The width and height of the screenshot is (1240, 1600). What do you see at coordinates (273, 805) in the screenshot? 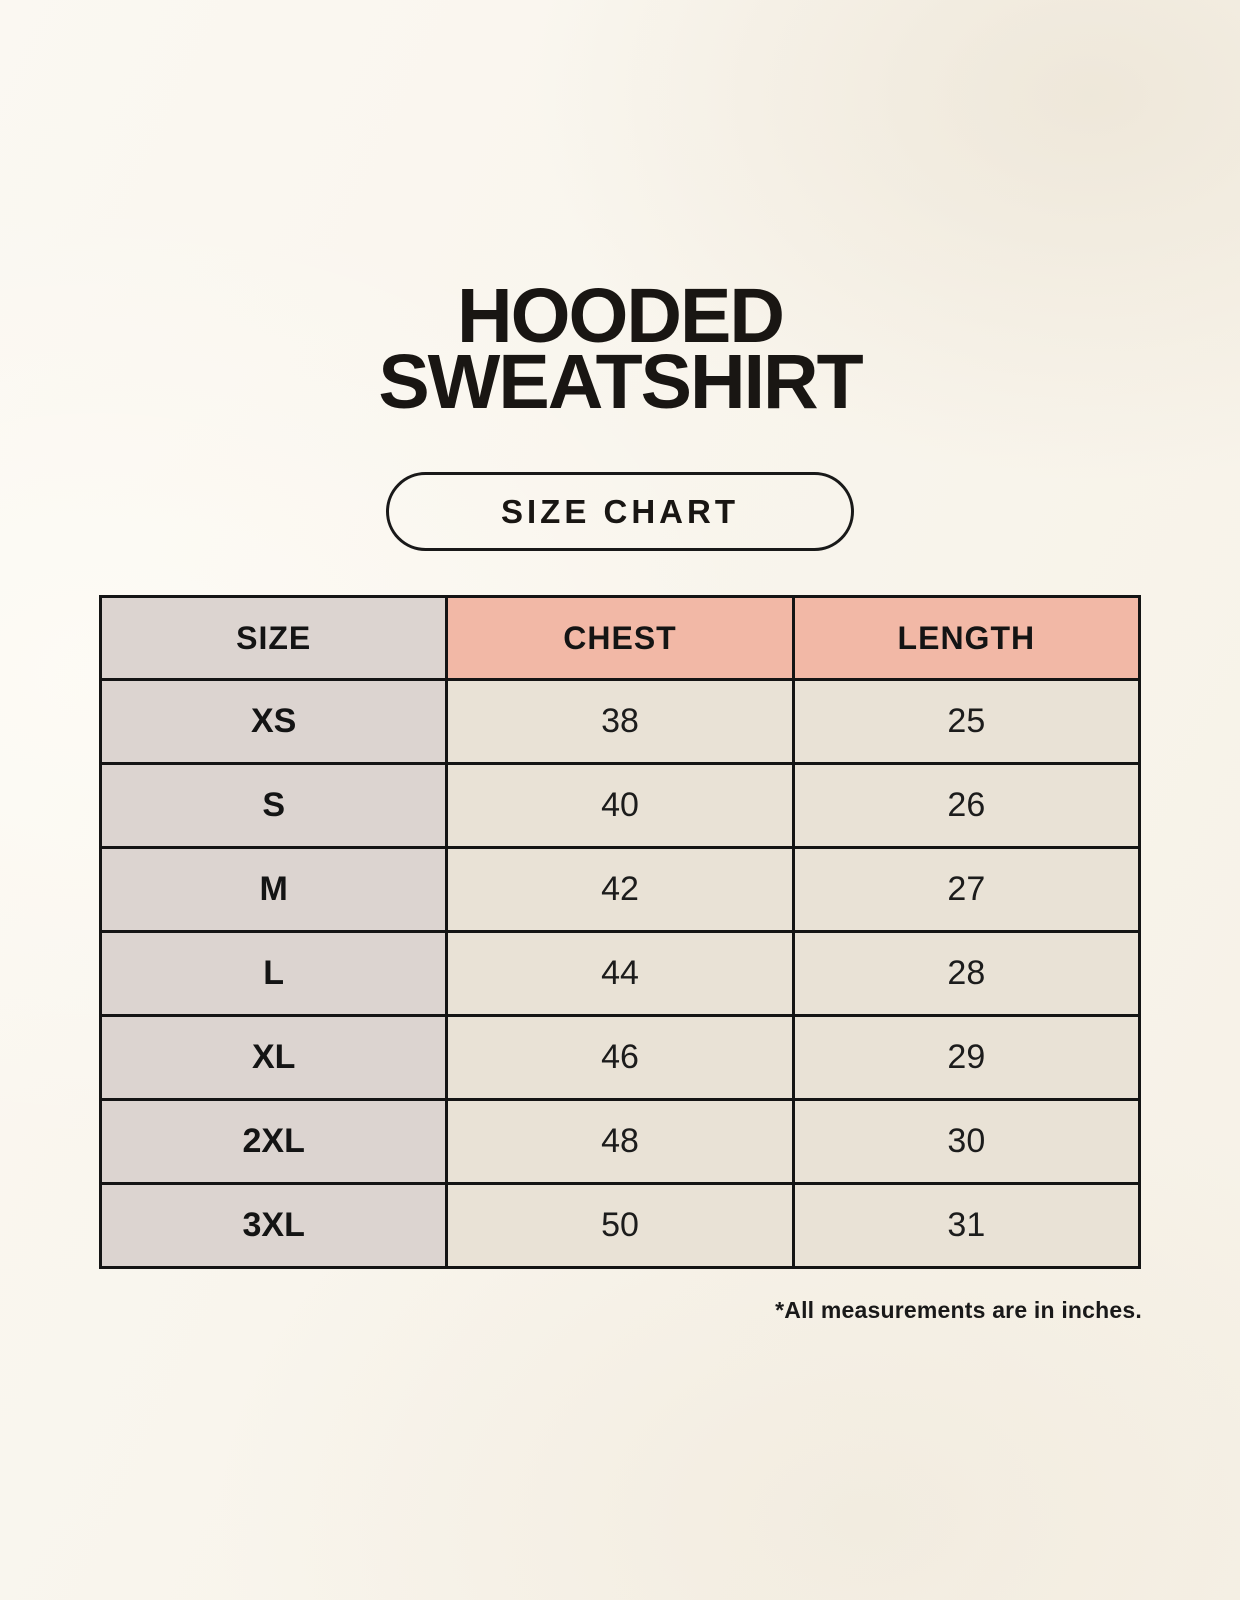
I see `size-cell: S` at bounding box center [273, 805].